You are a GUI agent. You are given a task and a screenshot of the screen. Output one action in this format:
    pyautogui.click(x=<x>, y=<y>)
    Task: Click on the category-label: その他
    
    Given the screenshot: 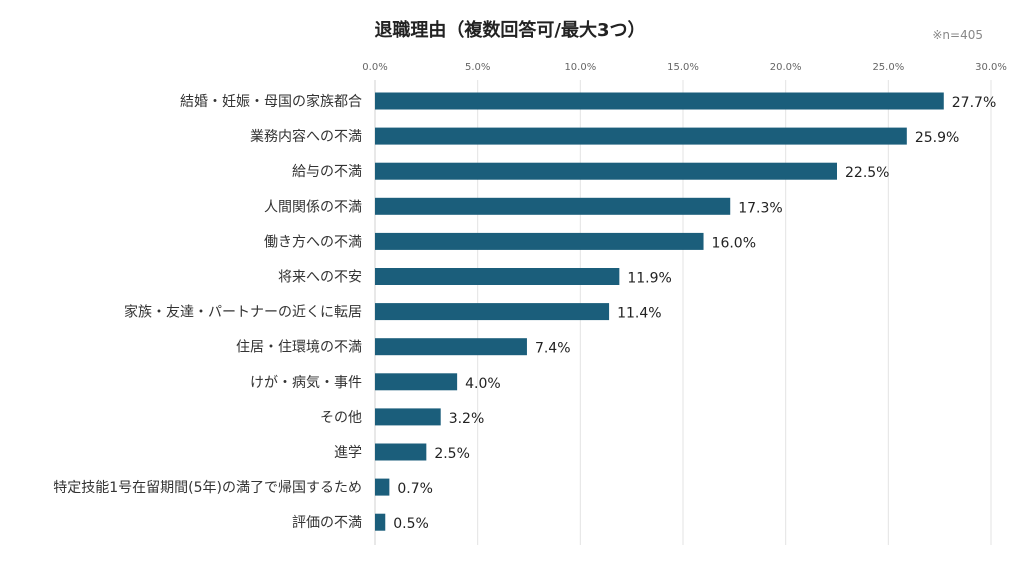 What is the action you would take?
    pyautogui.click(x=341, y=418)
    